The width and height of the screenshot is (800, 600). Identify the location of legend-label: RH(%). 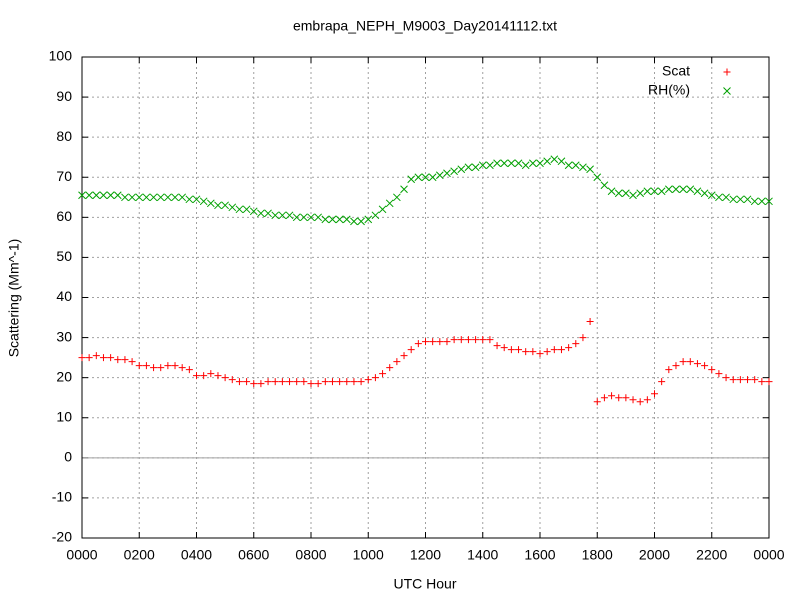
(669, 90).